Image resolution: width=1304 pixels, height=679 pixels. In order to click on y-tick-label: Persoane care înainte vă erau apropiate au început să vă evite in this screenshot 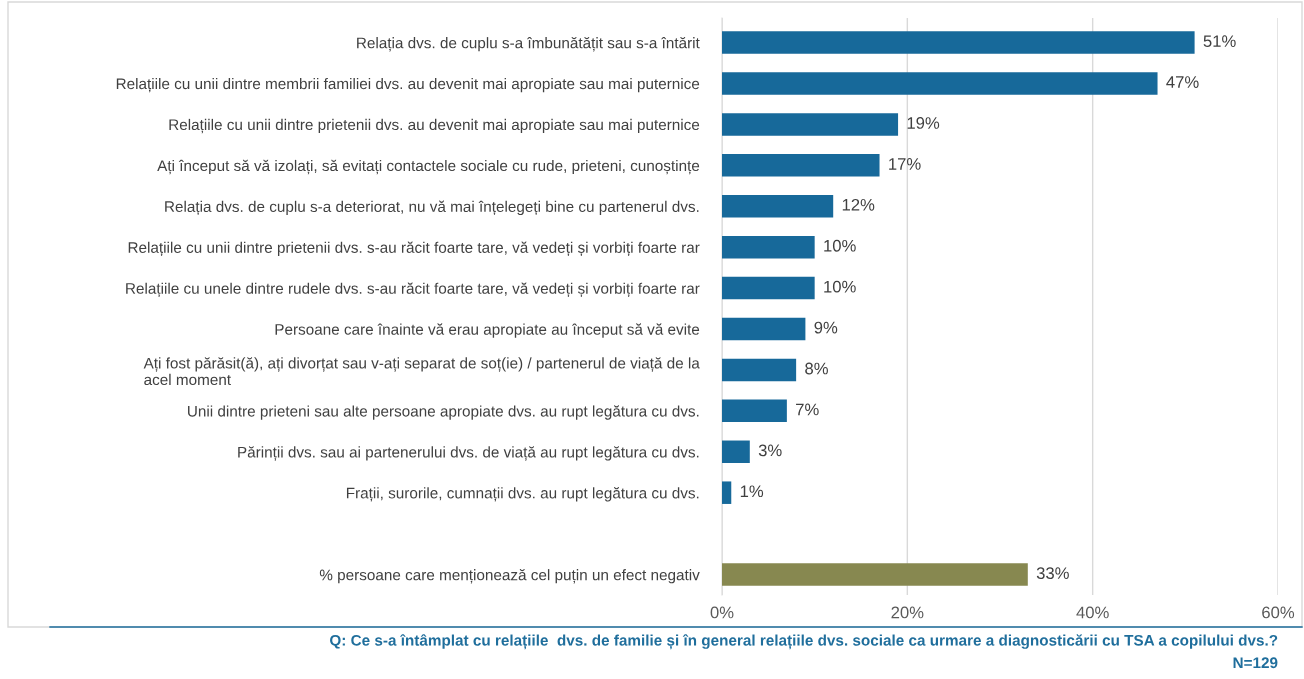, I will do `click(487, 330)`.